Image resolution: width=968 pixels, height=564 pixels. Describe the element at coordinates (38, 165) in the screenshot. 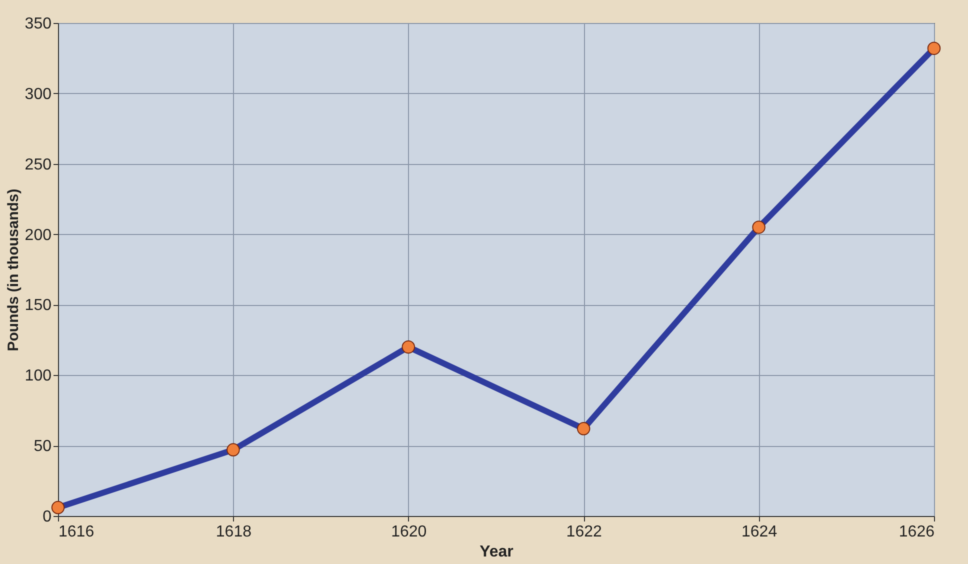

I see `y-tick-label: 250` at that location.